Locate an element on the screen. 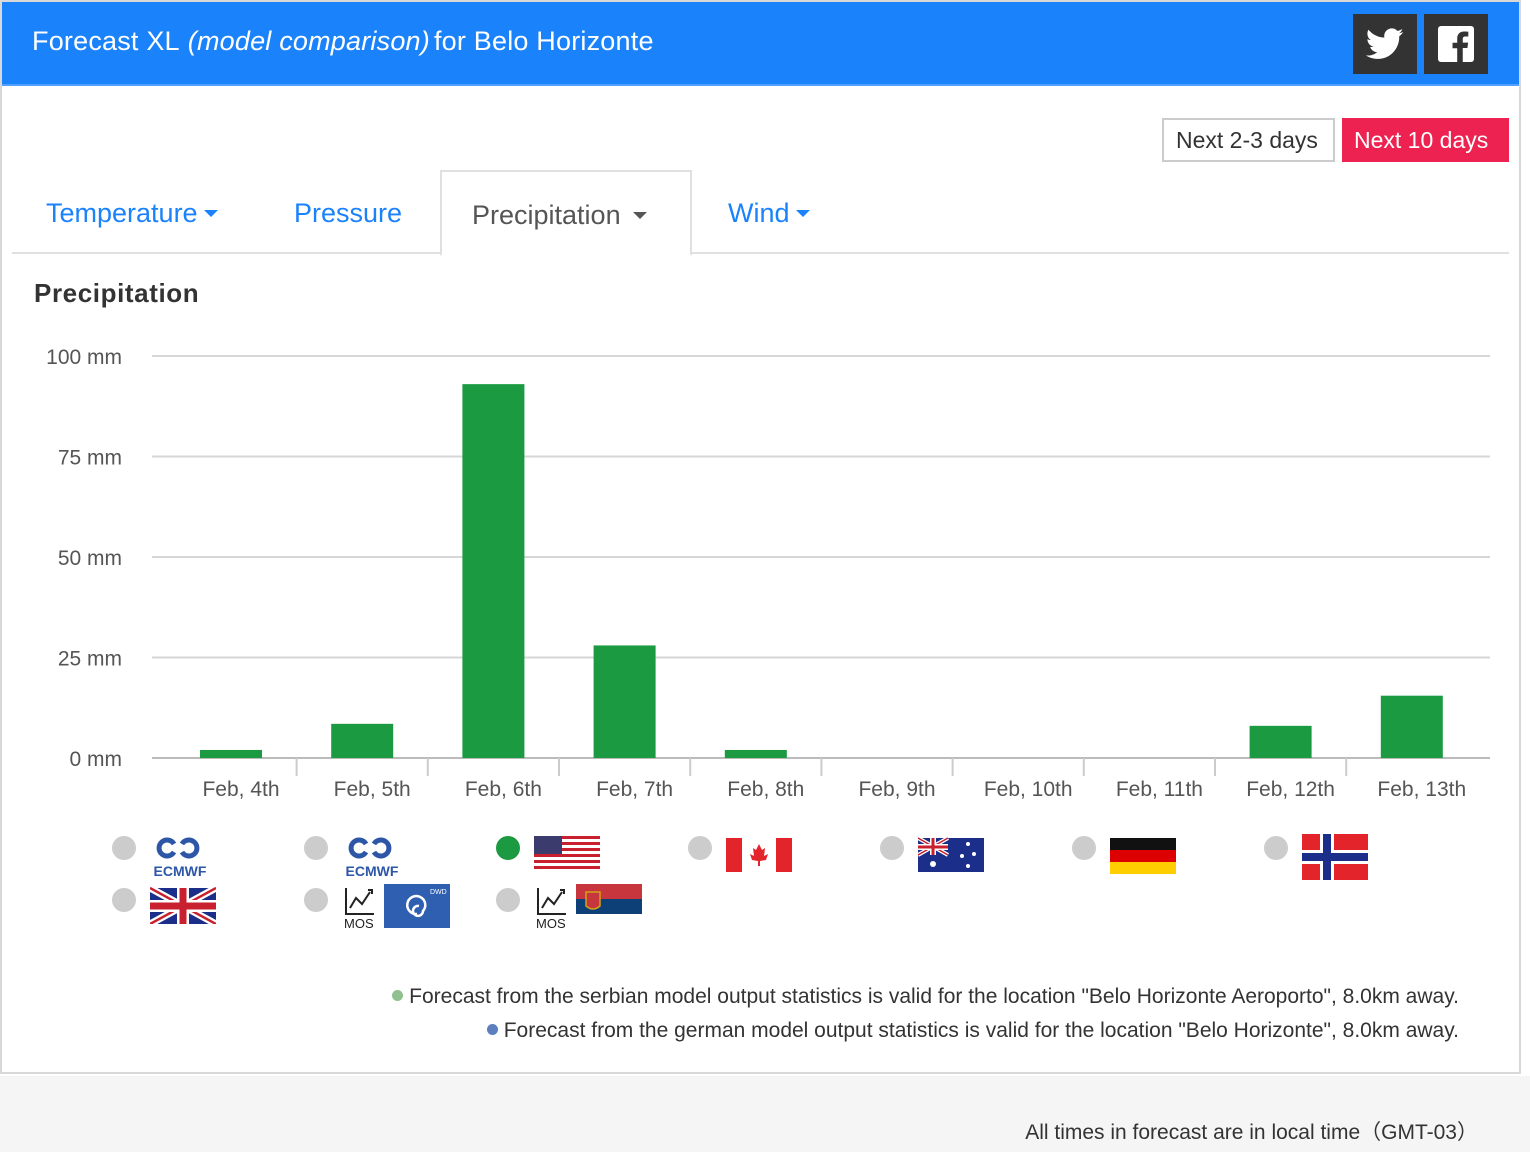 The height and width of the screenshot is (1152, 1530). x-tick-label: Feb, 11th is located at coordinates (1159, 789).